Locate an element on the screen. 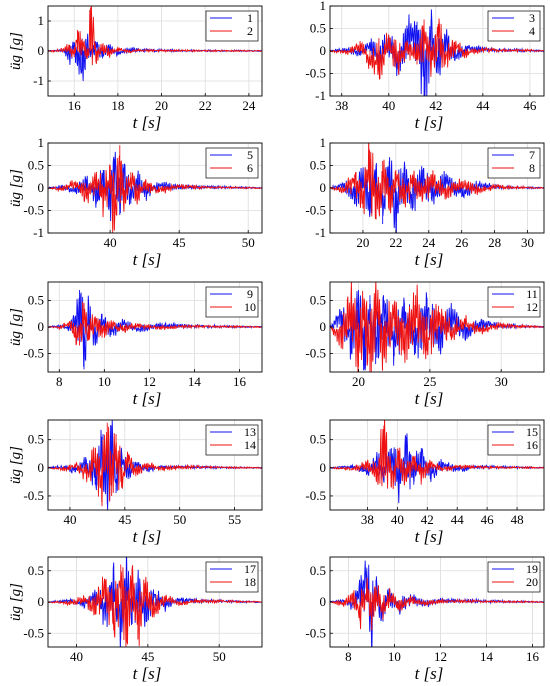  x-tick-label: 22 is located at coordinates (395, 242).